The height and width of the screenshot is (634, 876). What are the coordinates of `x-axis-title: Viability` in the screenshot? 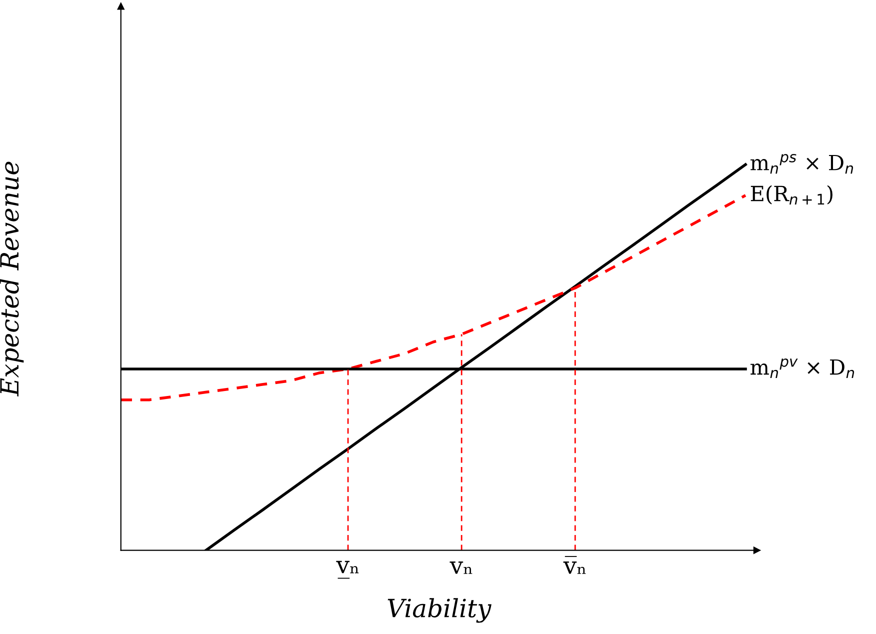 It's located at (440, 610).